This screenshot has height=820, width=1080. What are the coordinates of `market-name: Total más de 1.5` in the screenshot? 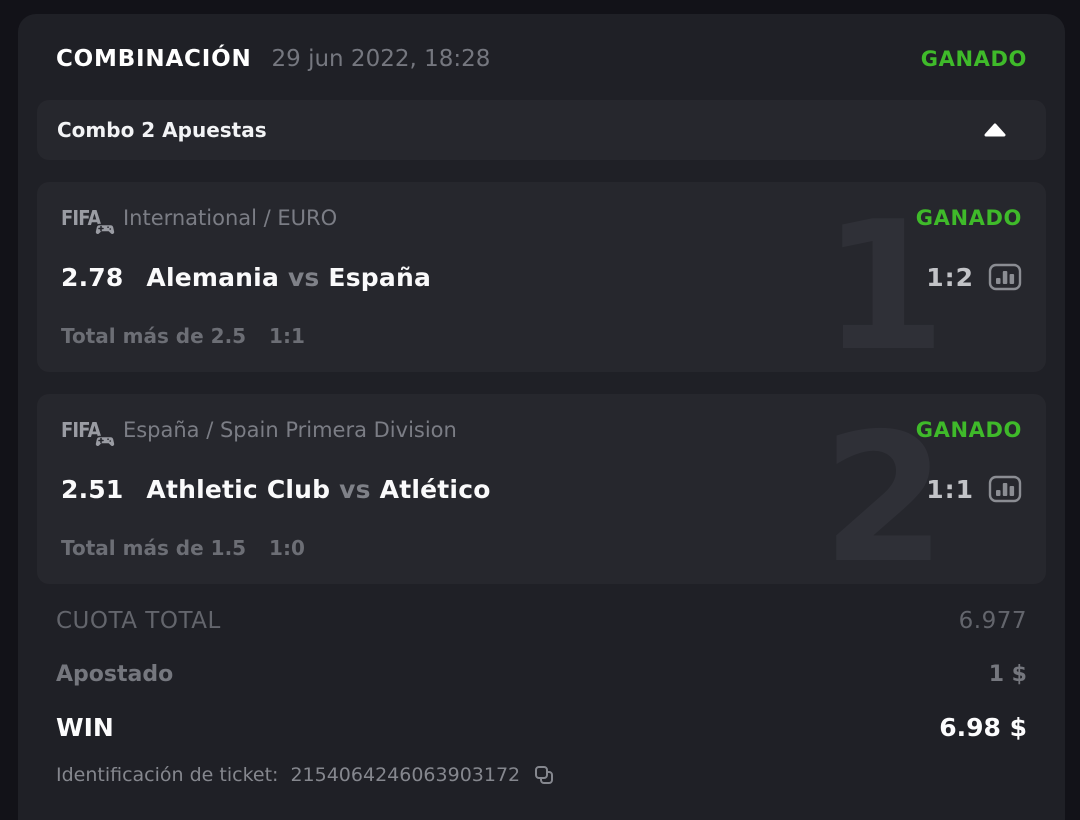 It's located at (154, 548).